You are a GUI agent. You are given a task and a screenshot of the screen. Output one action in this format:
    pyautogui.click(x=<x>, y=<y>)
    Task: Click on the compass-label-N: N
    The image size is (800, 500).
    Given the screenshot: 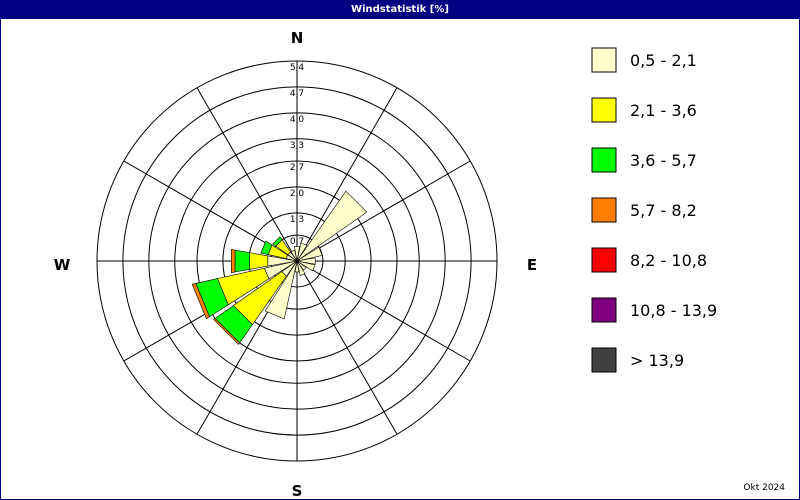 What is the action you would take?
    pyautogui.click(x=297, y=38)
    